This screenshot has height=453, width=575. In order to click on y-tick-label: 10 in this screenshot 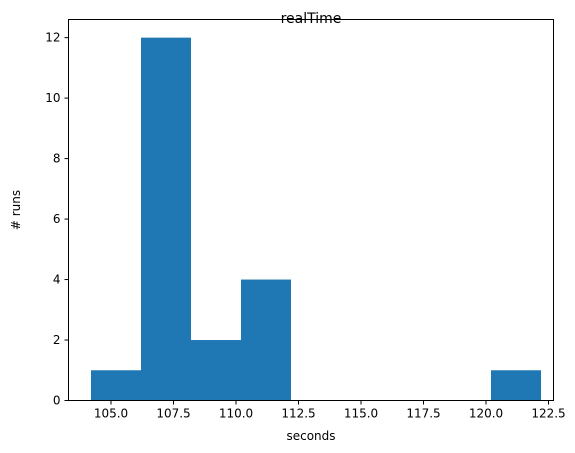, I will do `click(52, 98)`.